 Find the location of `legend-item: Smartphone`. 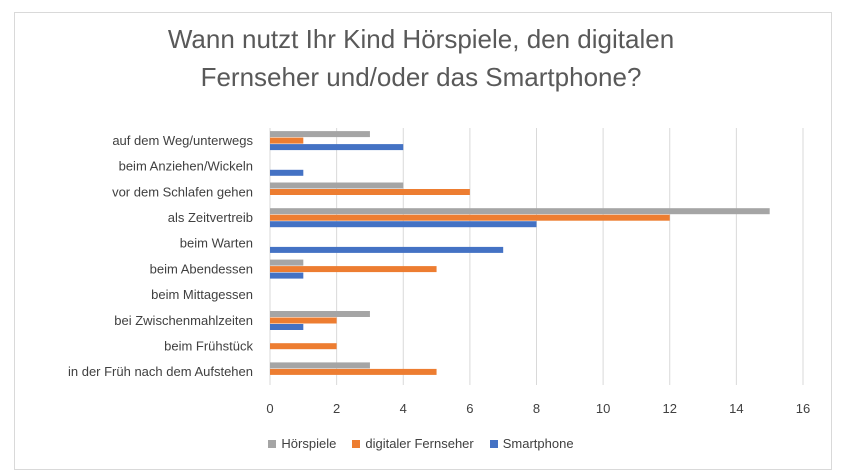

legend-item: Smartphone is located at coordinates (531, 443).